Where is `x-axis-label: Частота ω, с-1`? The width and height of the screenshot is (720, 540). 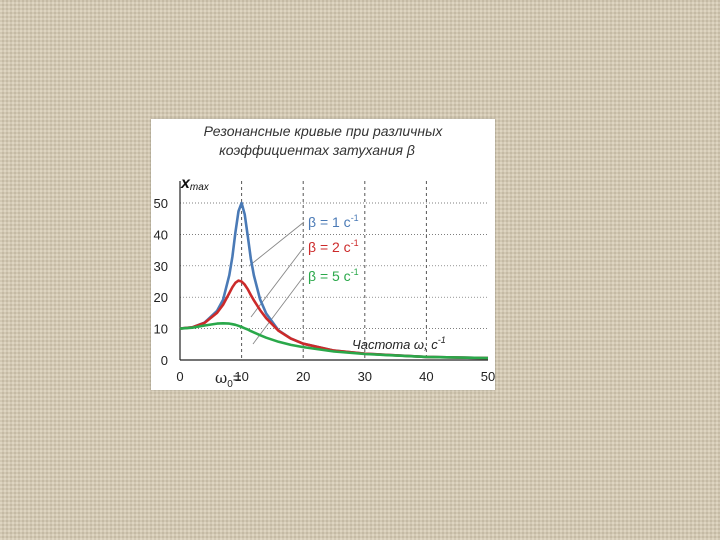 x-axis-label: Частота ω, с-1 is located at coordinates (399, 343).